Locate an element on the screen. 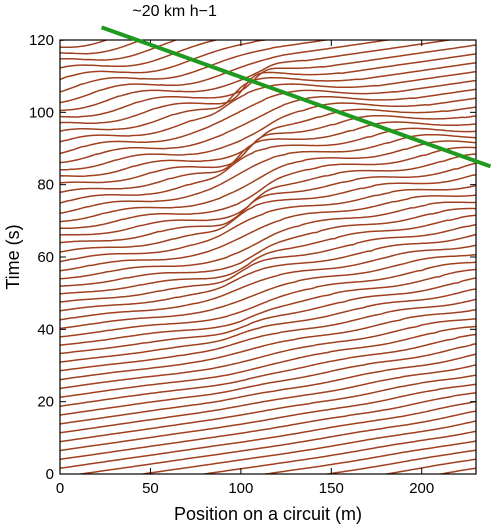  y-tick-label: 40 is located at coordinates (45, 329).